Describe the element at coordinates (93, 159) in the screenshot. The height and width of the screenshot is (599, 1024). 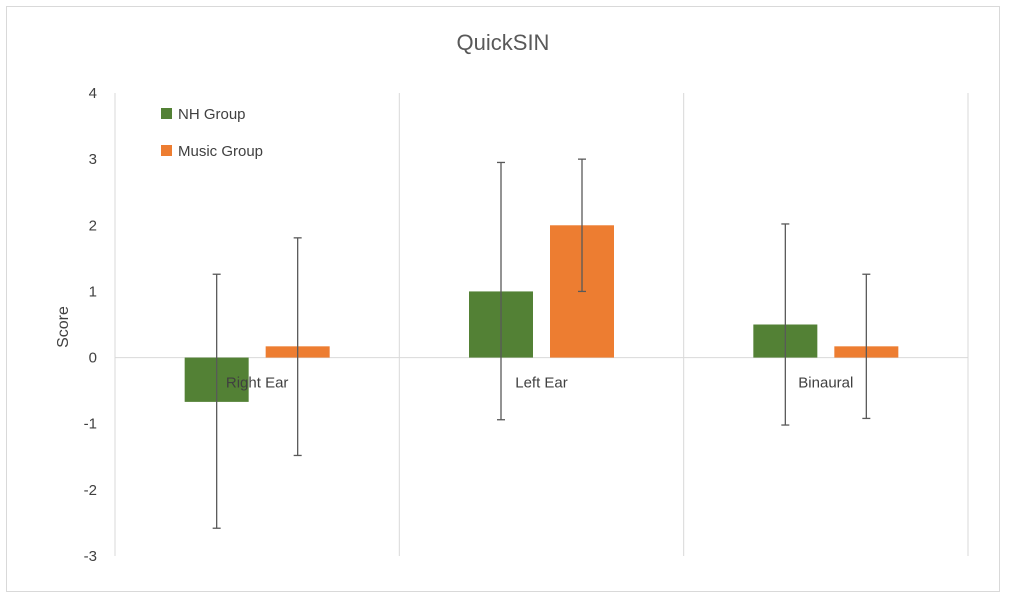
I see `y-tick-label: 3` at that location.